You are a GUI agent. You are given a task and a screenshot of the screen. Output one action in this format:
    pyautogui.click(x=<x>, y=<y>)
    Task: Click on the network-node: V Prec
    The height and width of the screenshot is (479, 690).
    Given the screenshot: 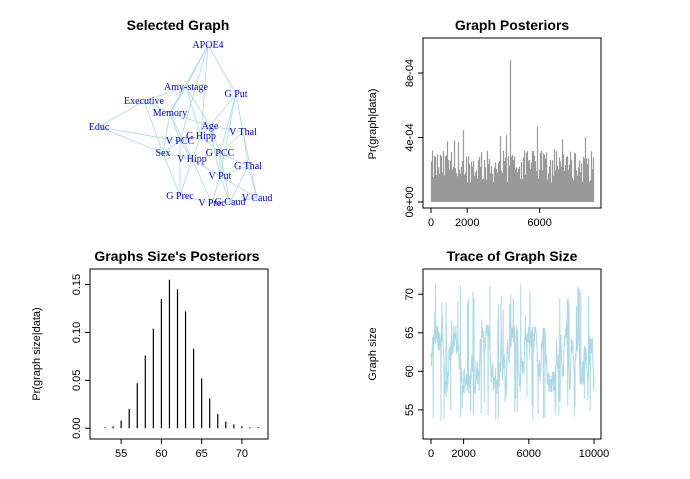 What is the action you would take?
    pyautogui.click(x=212, y=203)
    